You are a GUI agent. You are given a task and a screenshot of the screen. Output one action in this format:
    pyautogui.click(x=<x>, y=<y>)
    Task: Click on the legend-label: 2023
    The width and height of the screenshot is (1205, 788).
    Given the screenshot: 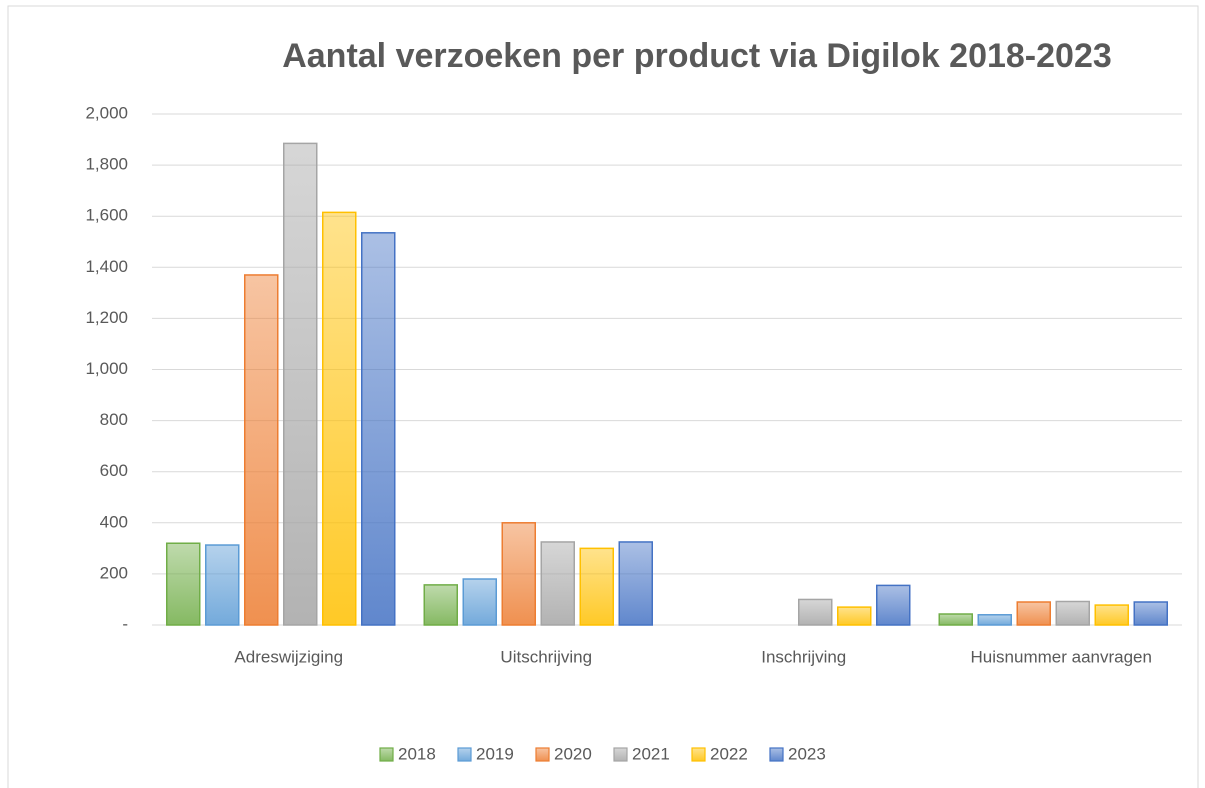 What is the action you would take?
    pyautogui.click(x=807, y=753)
    